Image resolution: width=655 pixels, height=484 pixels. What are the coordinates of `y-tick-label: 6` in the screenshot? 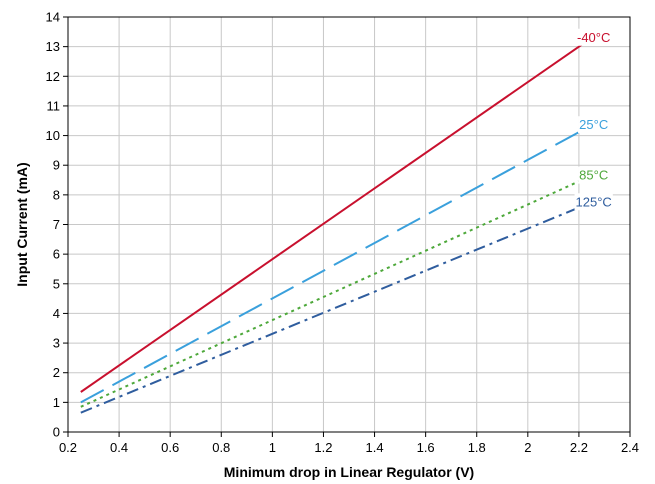 It's located at (56, 254).